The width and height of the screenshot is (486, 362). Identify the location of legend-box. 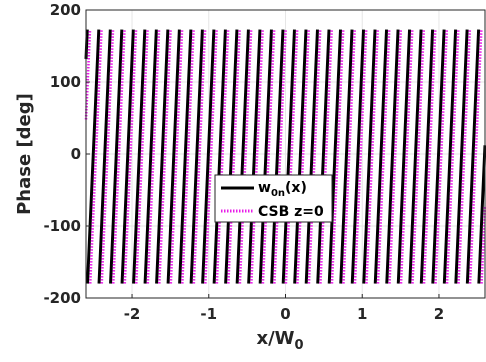
(273, 198).